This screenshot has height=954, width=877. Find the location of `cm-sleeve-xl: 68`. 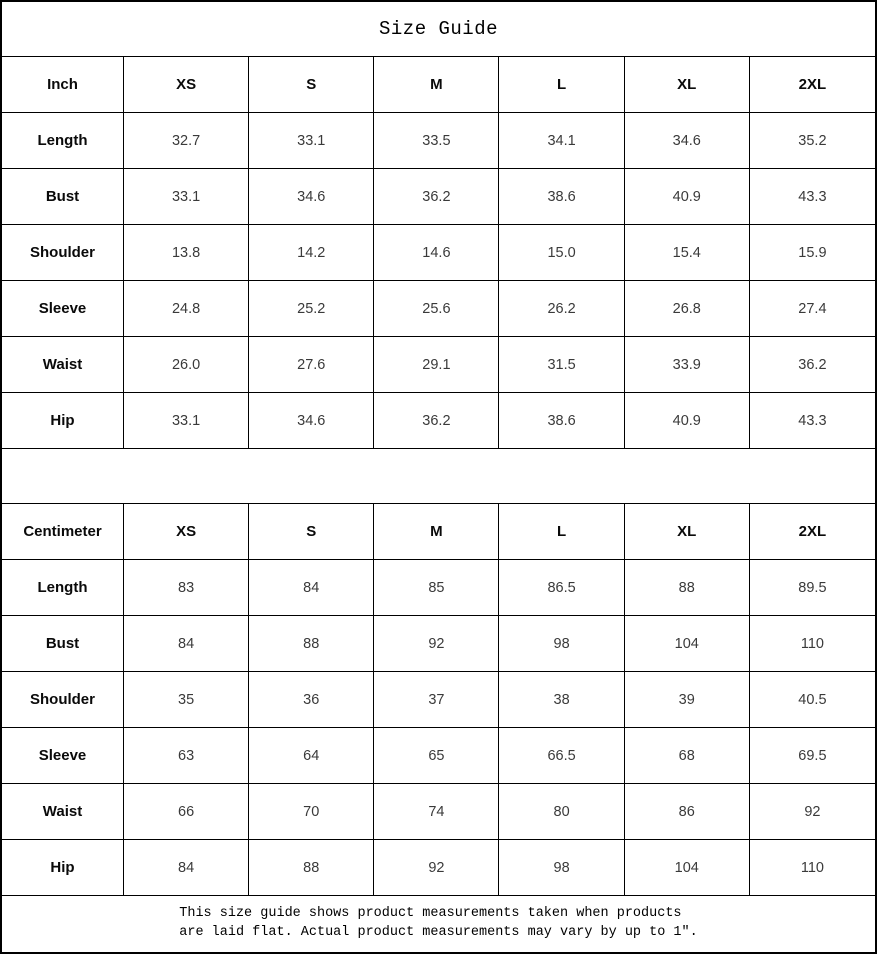

cm-sleeve-xl: 68 is located at coordinates (687, 756).